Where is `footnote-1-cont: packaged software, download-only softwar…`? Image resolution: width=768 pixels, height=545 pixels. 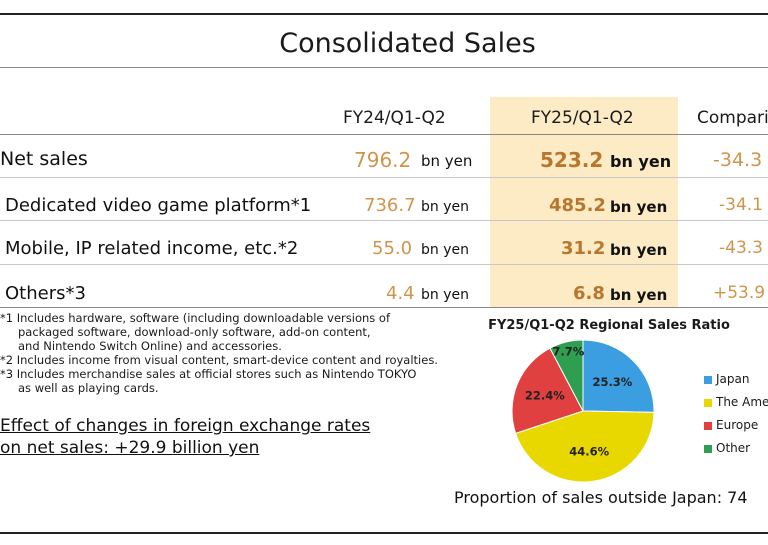
footnote-1-cont: packaged software, download-only softwar… is located at coordinates (194, 332).